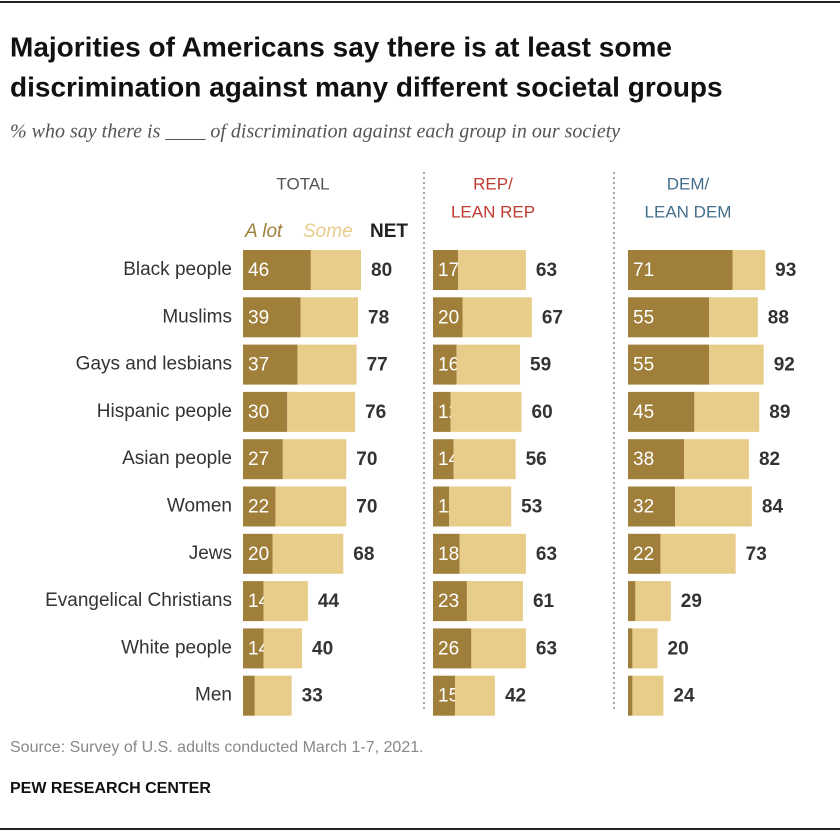 Image resolution: width=840 pixels, height=836 pixels. Describe the element at coordinates (448, 365) in the screenshot. I see `value-label: 16` at that location.